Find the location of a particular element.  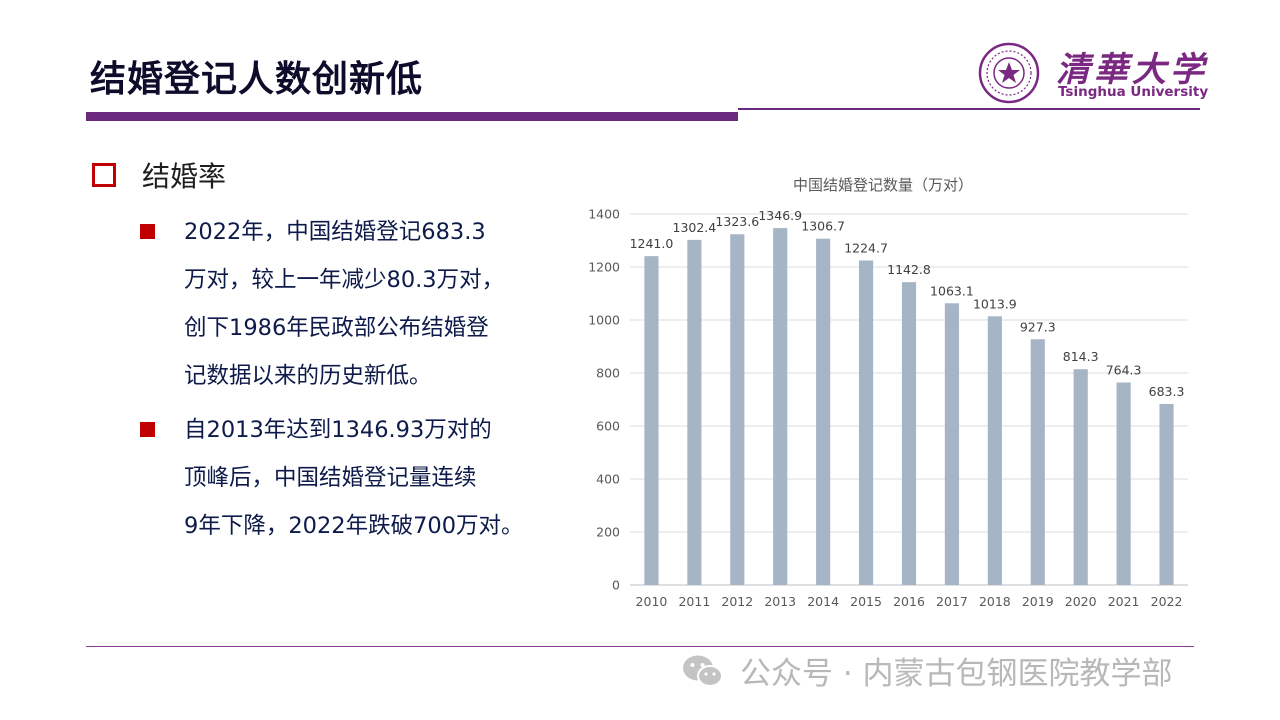

data-label: 1224.7 is located at coordinates (866, 247).